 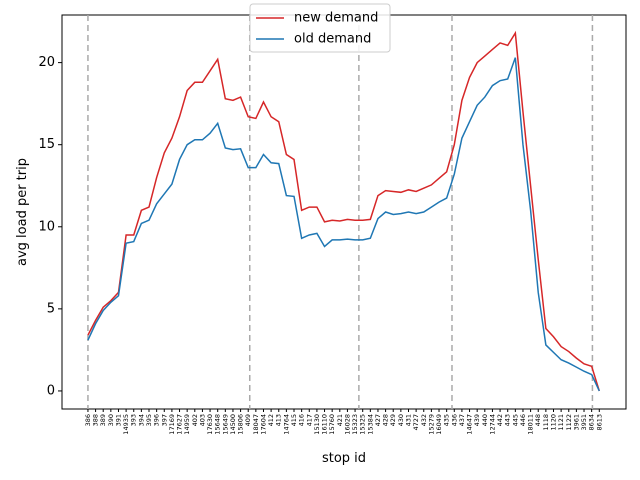 I want to click on x-tick-label: 413, so click(x=279, y=420).